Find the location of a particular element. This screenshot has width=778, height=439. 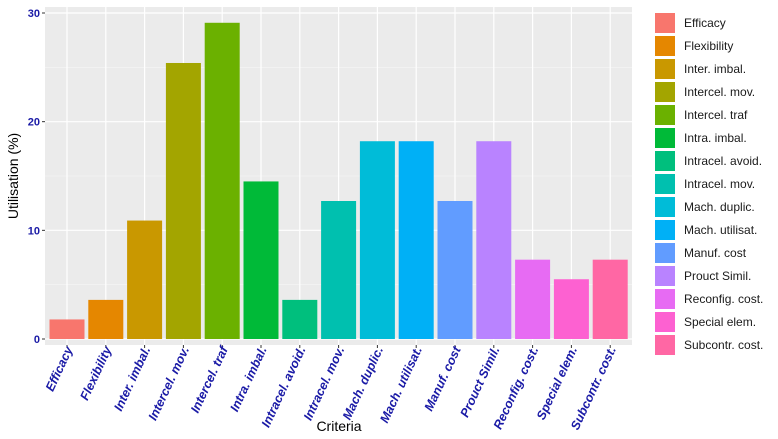

y-tick-label: 30 is located at coordinates (34, 14).